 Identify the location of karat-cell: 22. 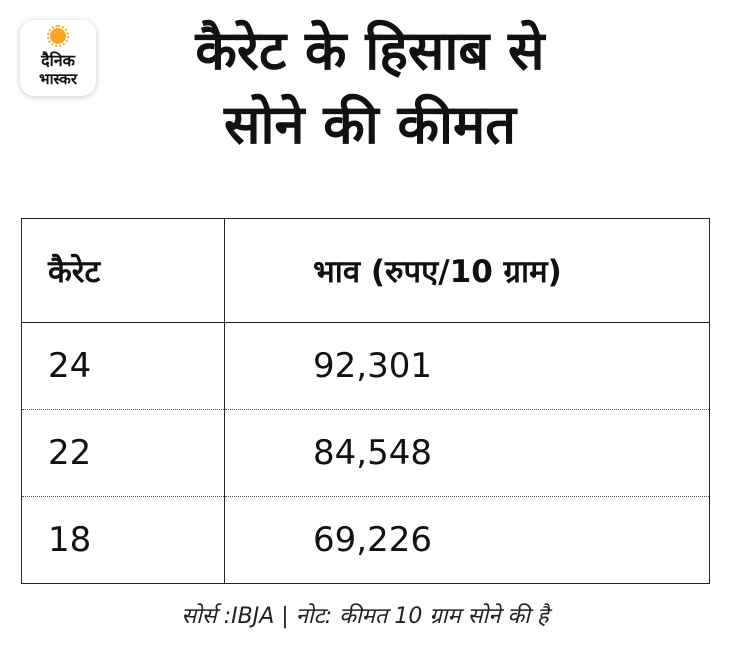
(123, 453).